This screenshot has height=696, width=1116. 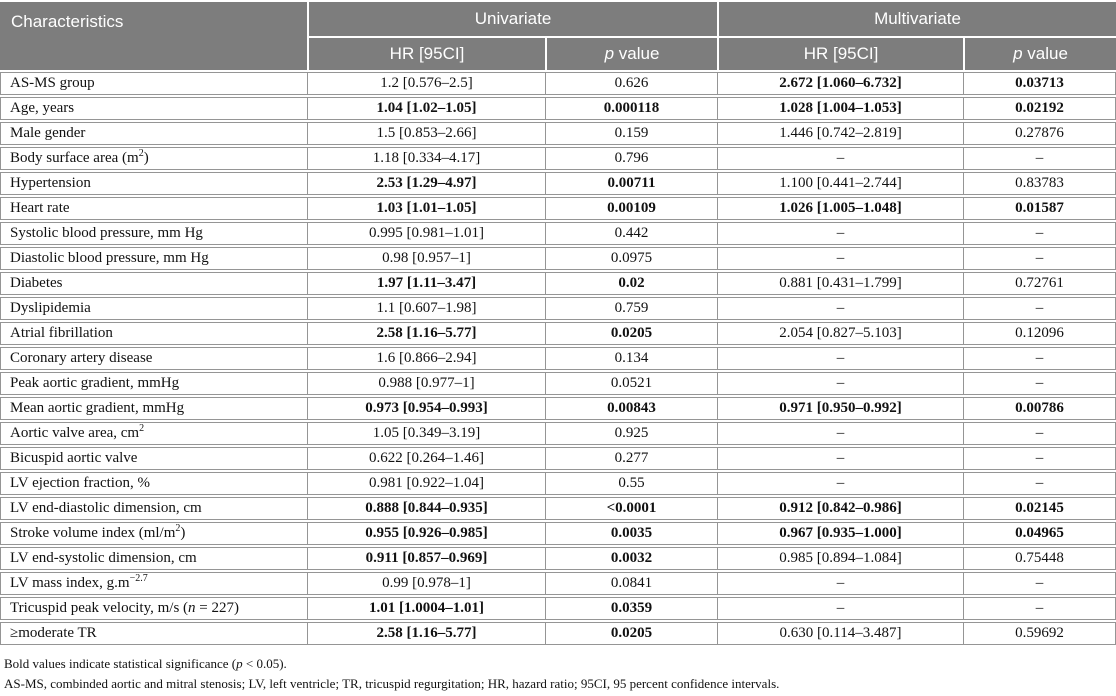 I want to click on value-cell: 0.995 [0.981–1.01], so click(x=426, y=233).